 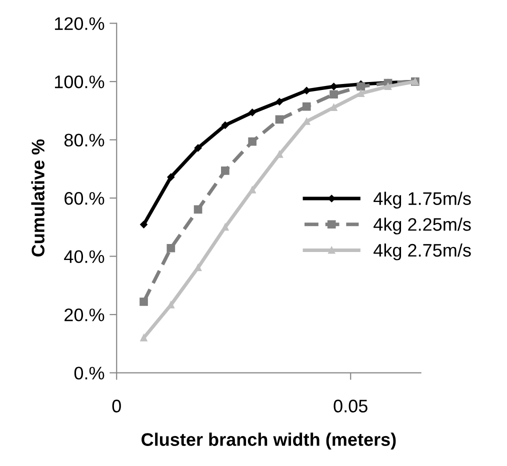 What do you see at coordinates (84, 198) in the screenshot?
I see `y-tick-label: 60.%` at bounding box center [84, 198].